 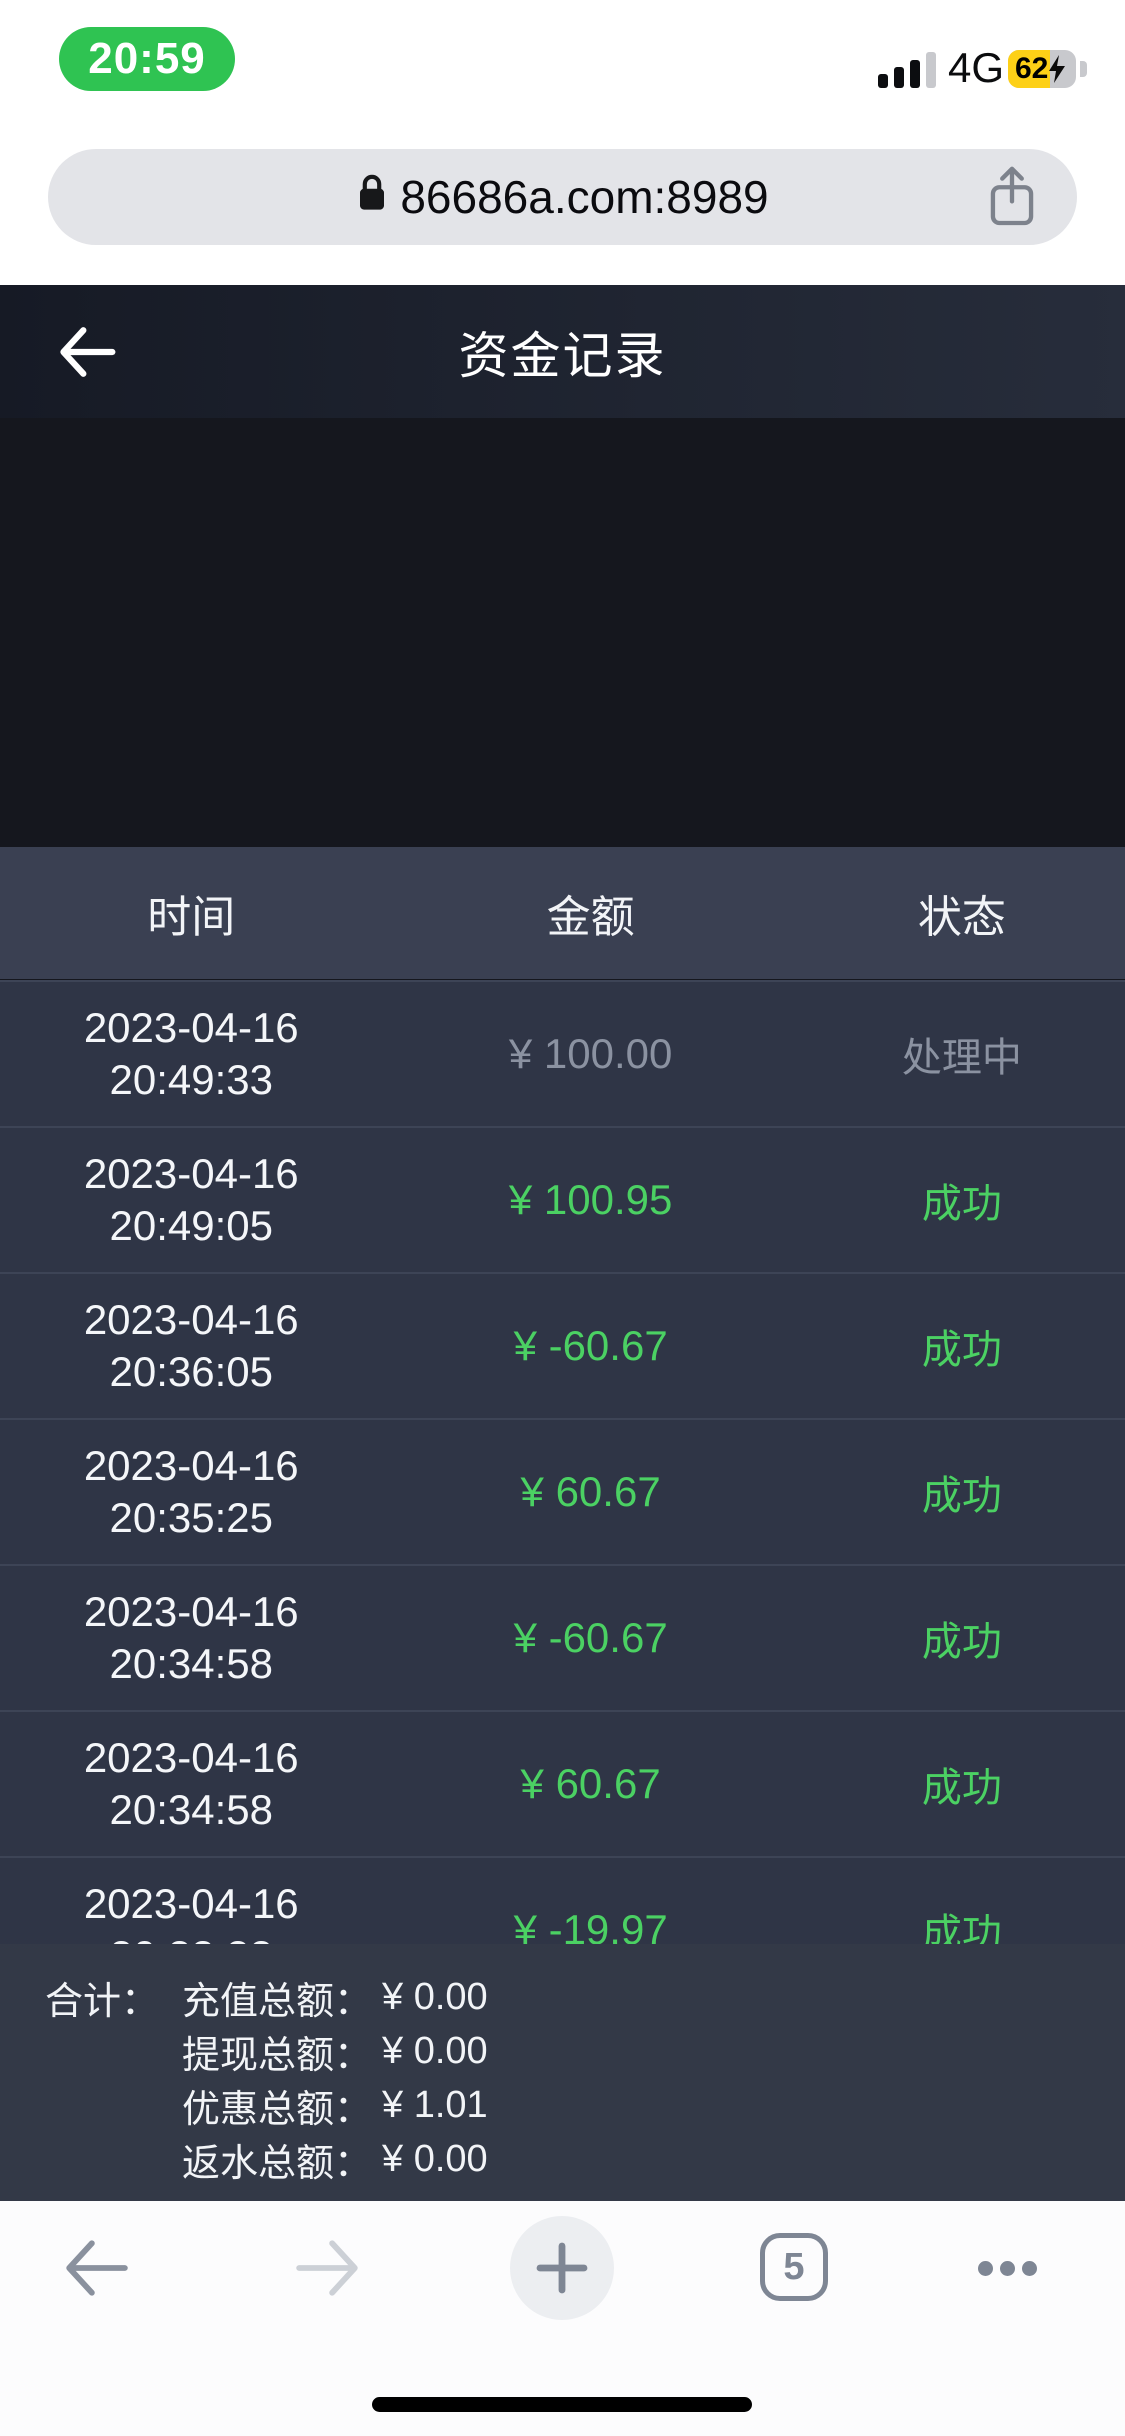 I want to click on lock-icon, so click(x=372, y=197).